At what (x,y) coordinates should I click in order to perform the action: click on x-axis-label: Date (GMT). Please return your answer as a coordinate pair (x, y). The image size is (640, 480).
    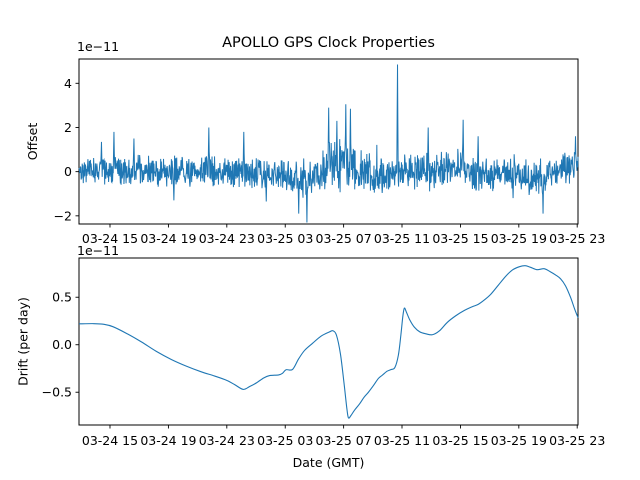
    Looking at the image, I should click on (329, 462).